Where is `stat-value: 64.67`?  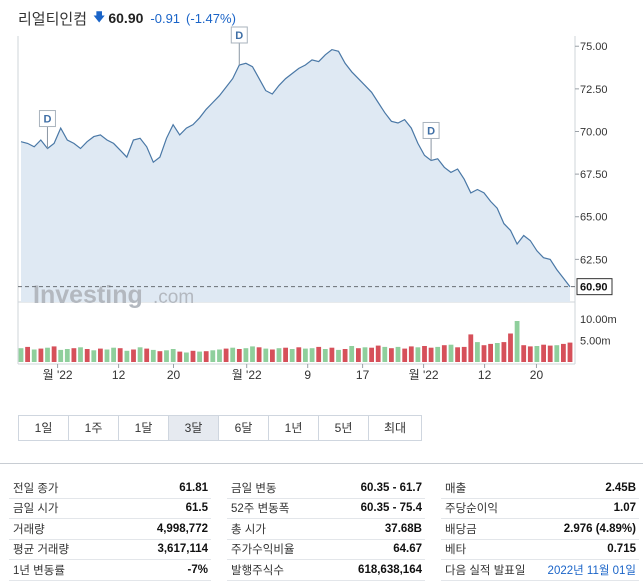 stat-value: 64.67 is located at coordinates (407, 549).